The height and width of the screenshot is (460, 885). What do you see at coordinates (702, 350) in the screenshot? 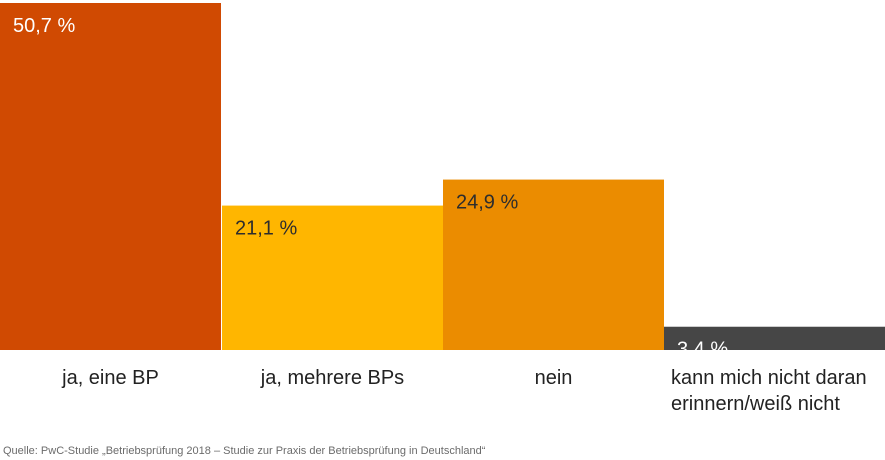
I see `value-label-4: 3,4 %` at bounding box center [702, 350].